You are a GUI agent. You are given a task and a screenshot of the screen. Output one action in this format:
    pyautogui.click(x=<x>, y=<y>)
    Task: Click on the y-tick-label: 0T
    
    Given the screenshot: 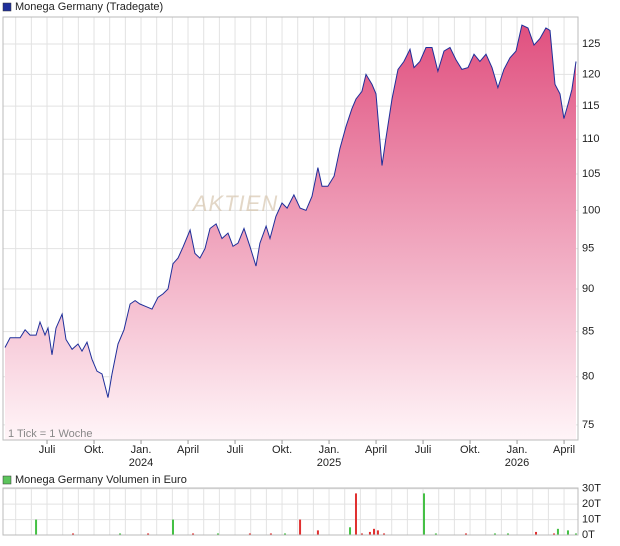 What is the action you would take?
    pyautogui.click(x=588, y=535)
    